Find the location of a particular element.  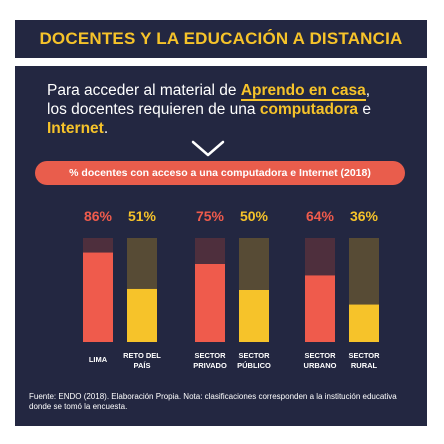

value-label: 75% is located at coordinates (210, 216).